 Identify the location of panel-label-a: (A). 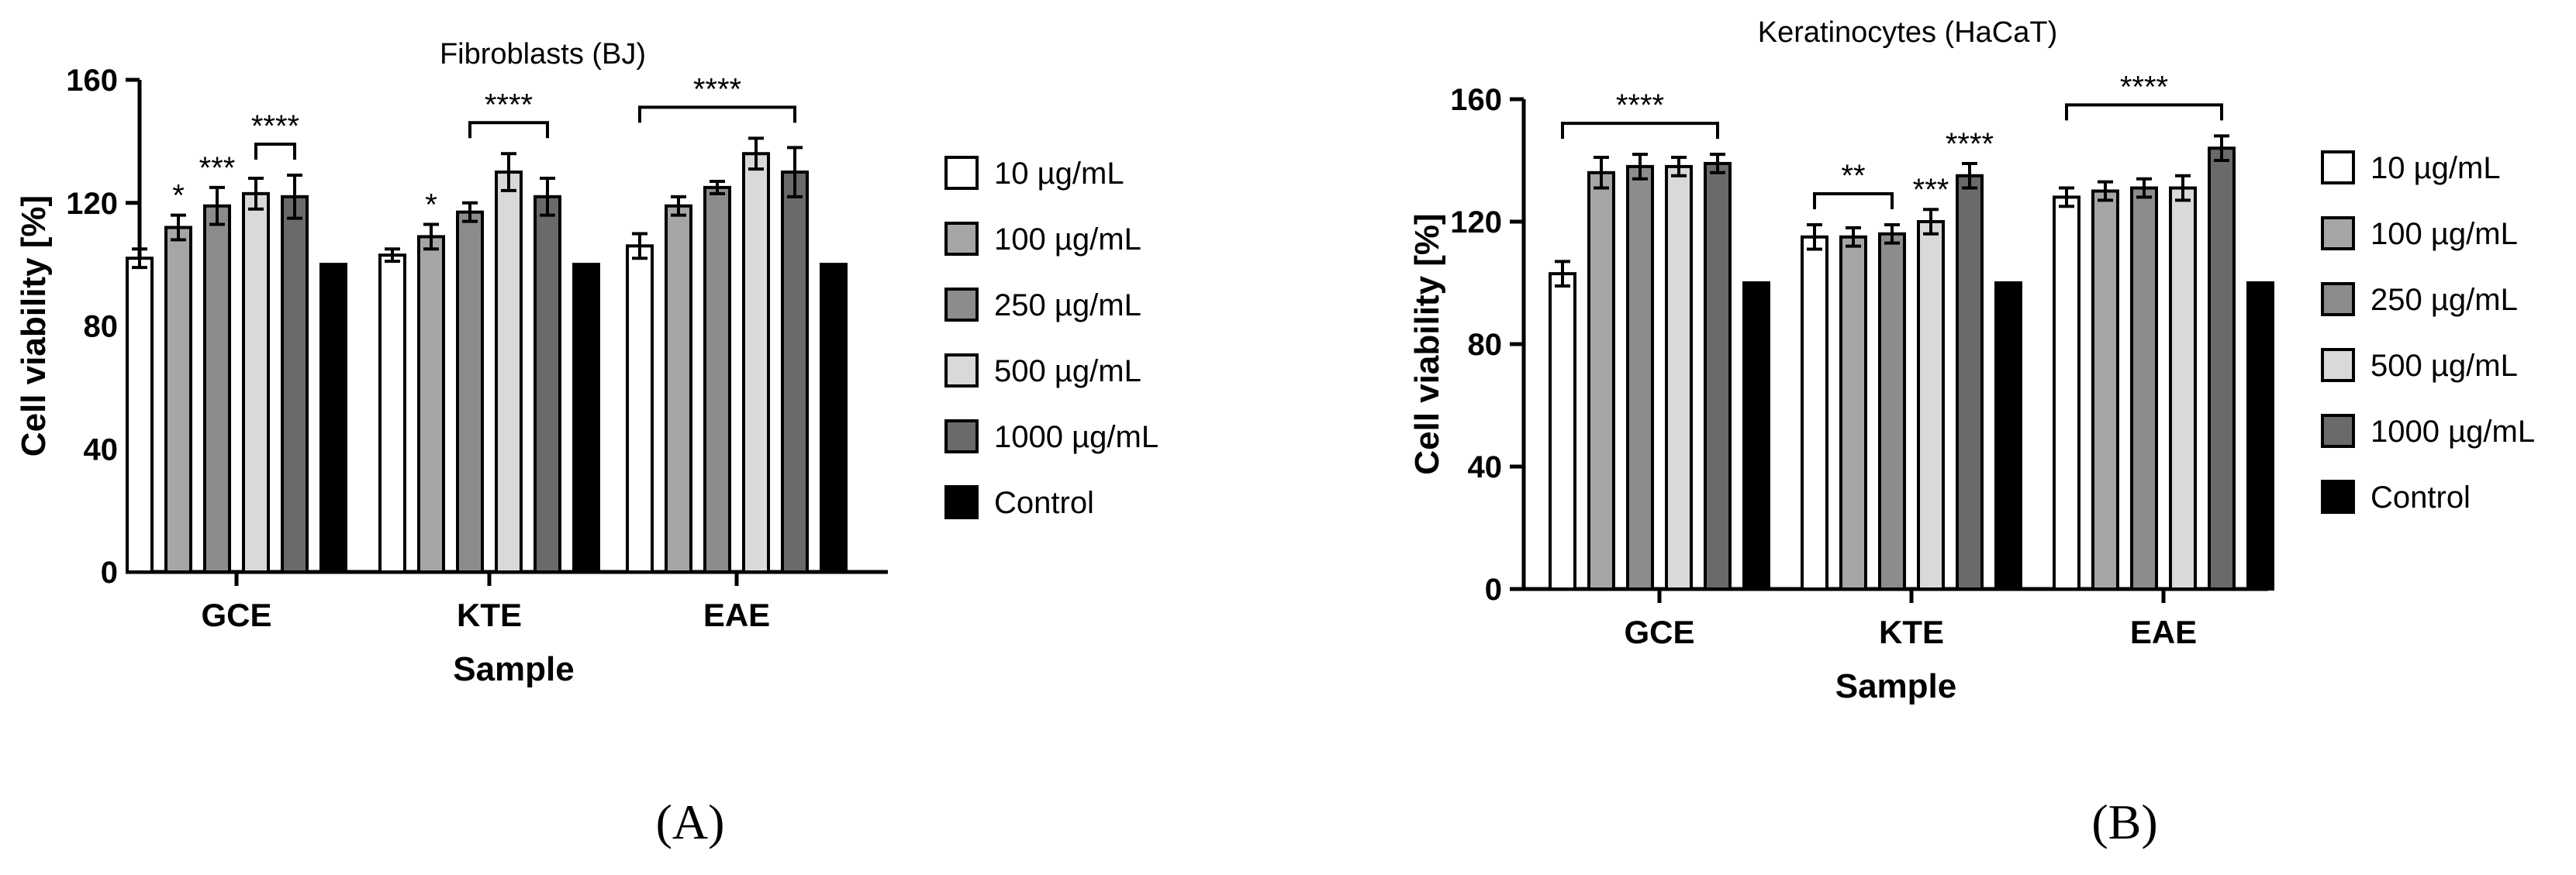
(691, 821).